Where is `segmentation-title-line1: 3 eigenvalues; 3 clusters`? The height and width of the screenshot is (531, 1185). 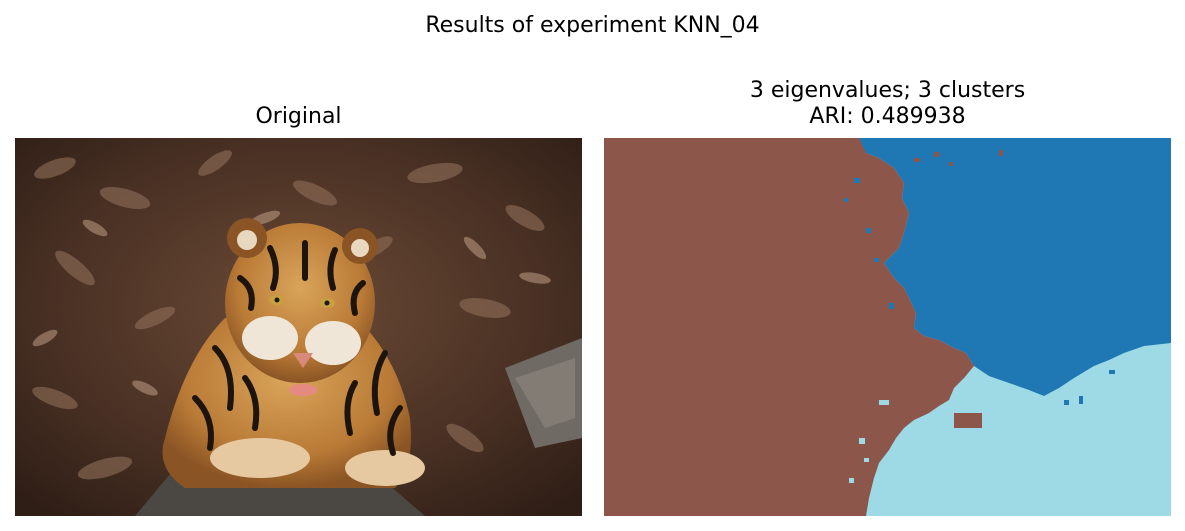
segmentation-title-line1: 3 eigenvalues; 3 clusters is located at coordinates (887, 90).